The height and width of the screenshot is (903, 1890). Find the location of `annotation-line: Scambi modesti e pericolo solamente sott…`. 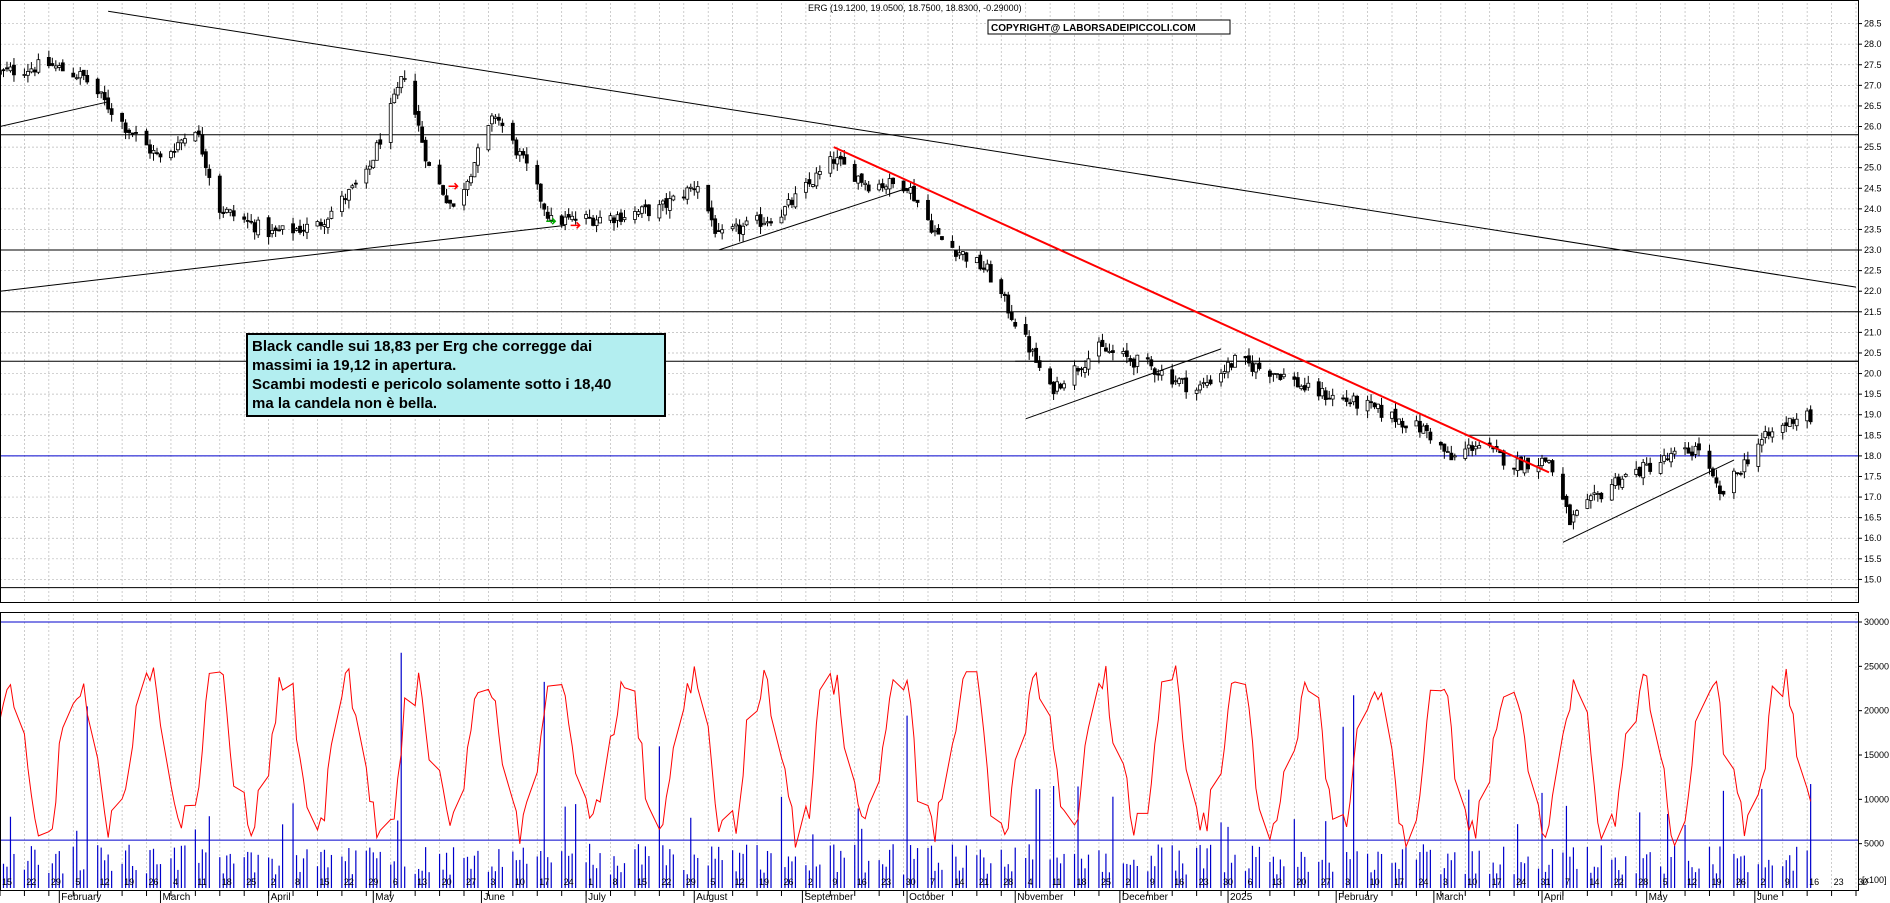

annotation-line: Scambi modesti e pericolo solamente sott… is located at coordinates (432, 384).